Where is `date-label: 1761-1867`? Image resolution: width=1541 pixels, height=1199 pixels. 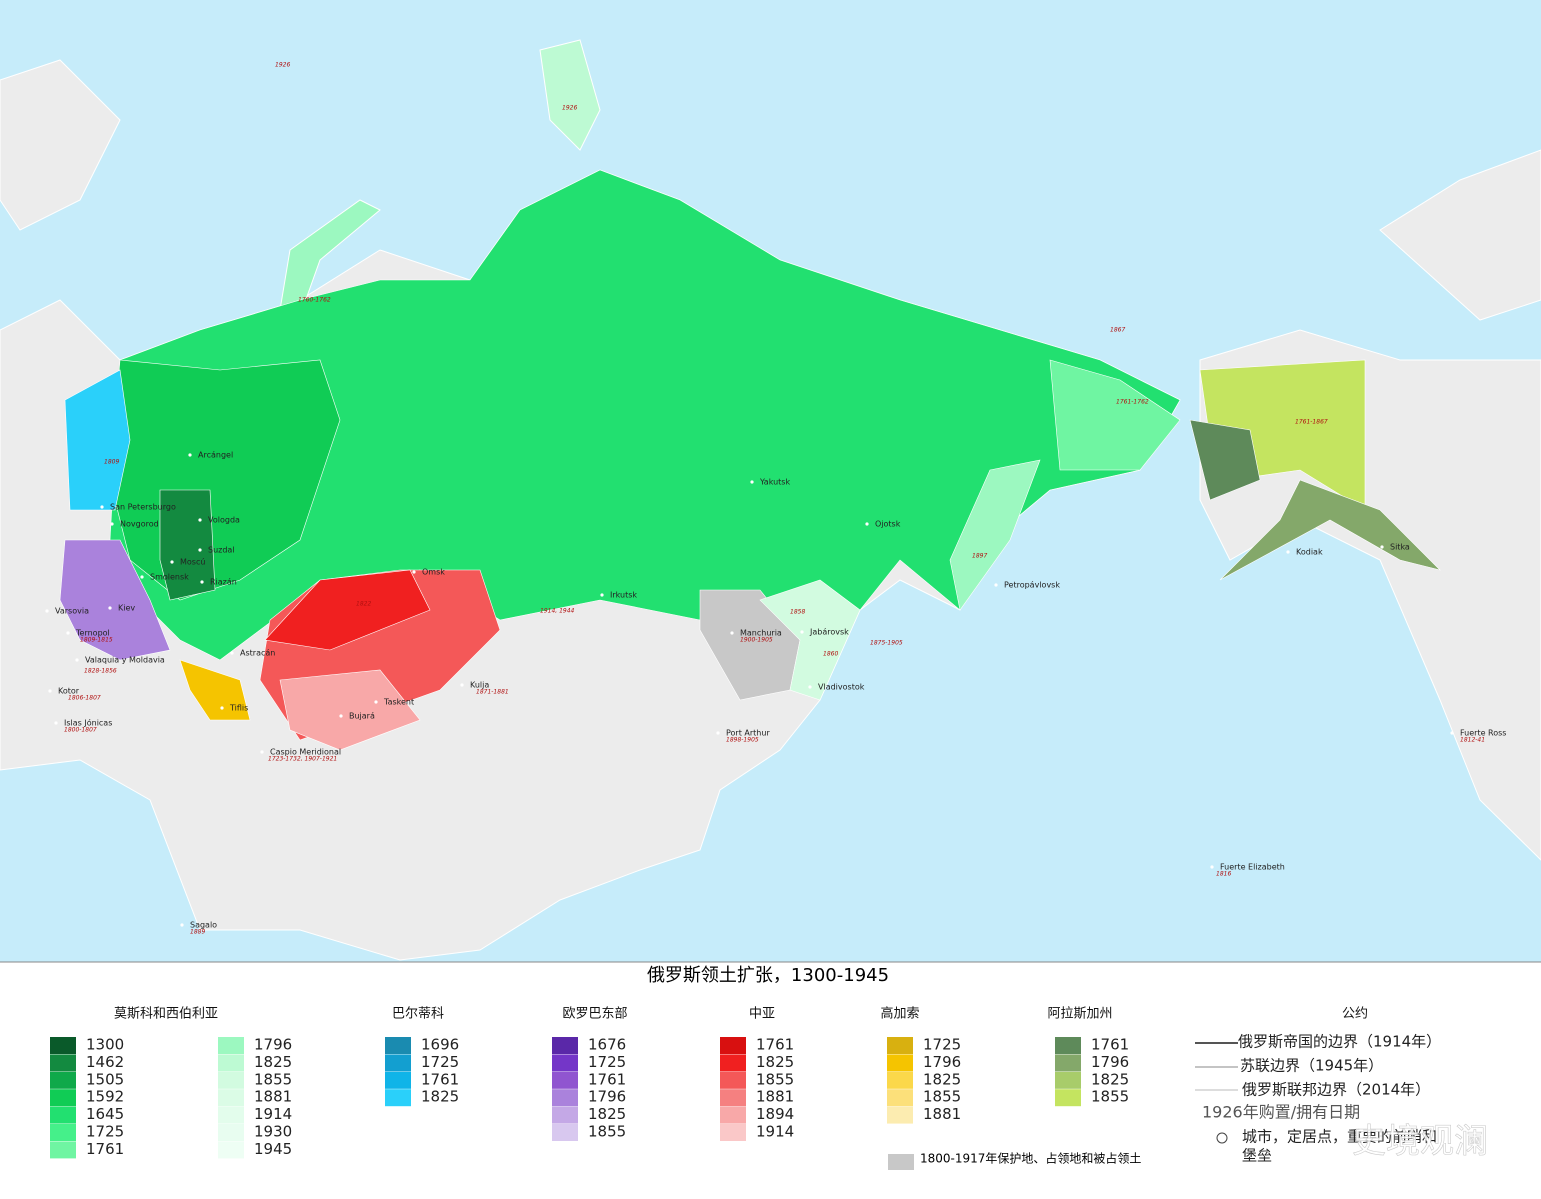
date-label: 1761-1867 is located at coordinates (1311, 422).